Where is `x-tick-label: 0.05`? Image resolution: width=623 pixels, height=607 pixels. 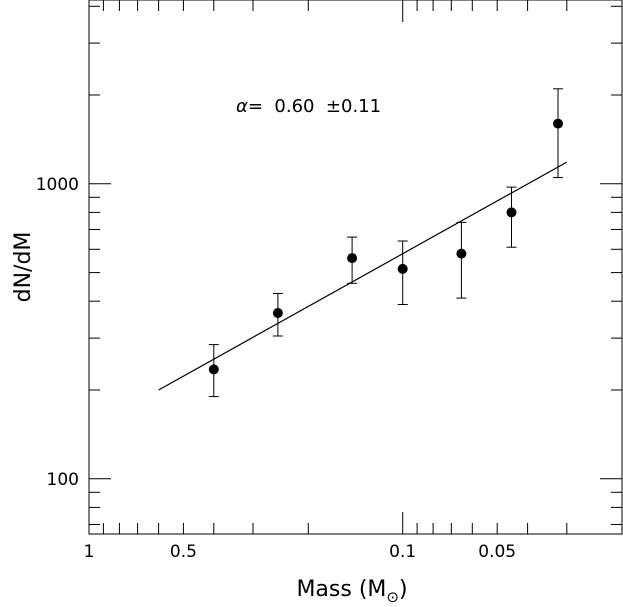 x-tick-label: 0.05 is located at coordinates (497, 552).